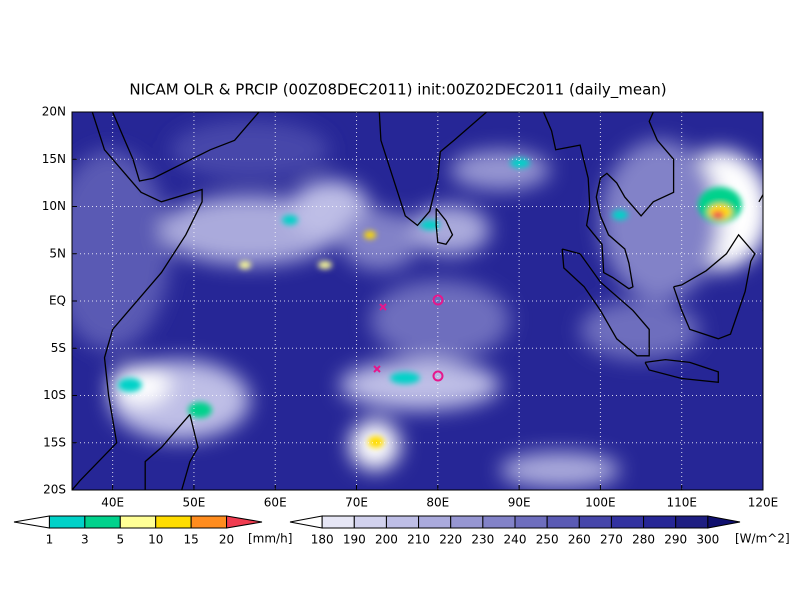 Image resolution: width=800 pixels, height=600 pixels. Describe the element at coordinates (356, 503) in the screenshot. I see `lon-label: 70E` at that location.